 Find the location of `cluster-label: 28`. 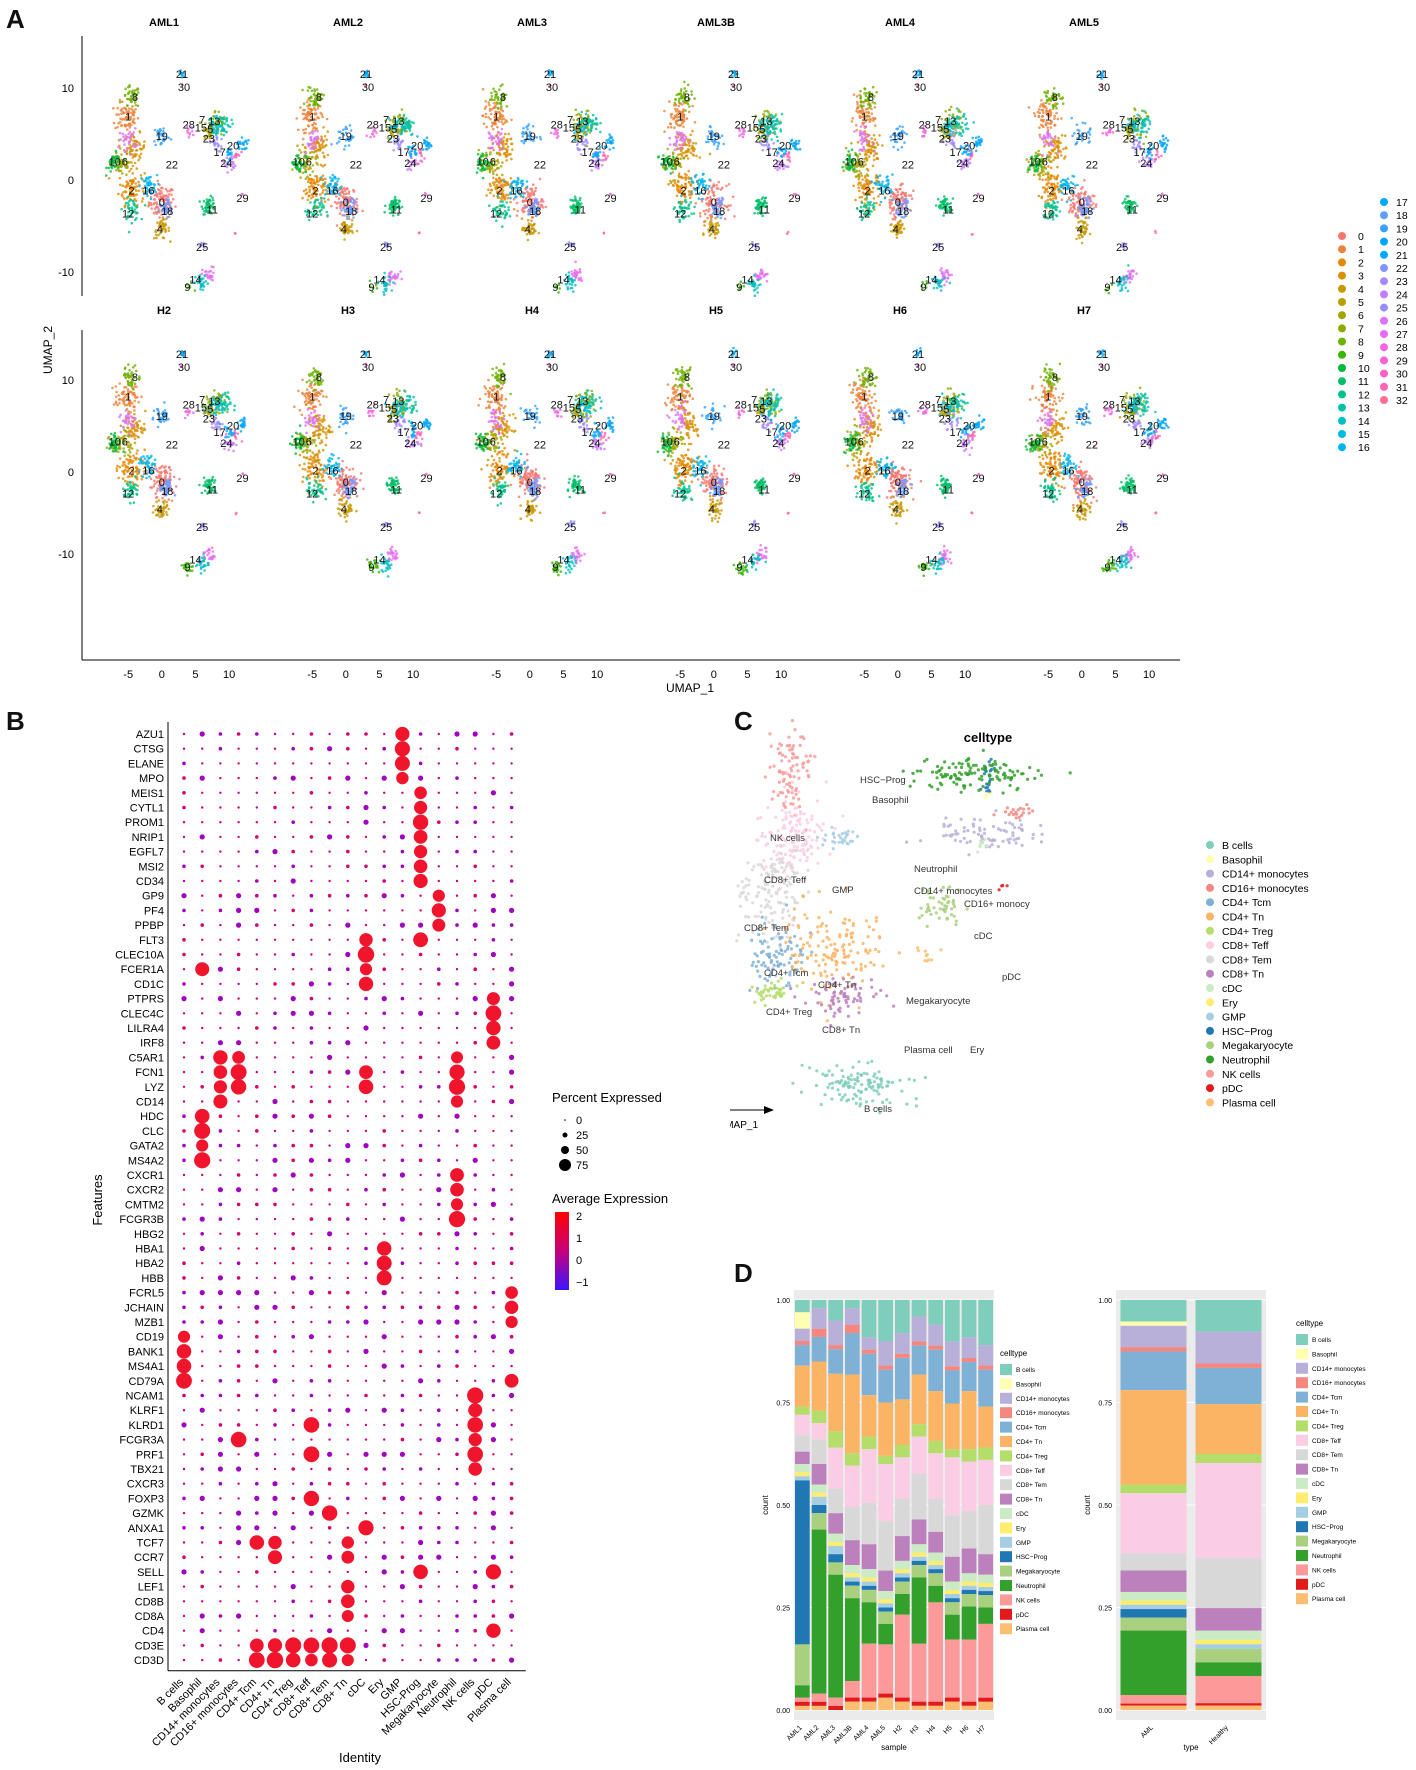

cluster-label: 28 is located at coordinates (557, 125).